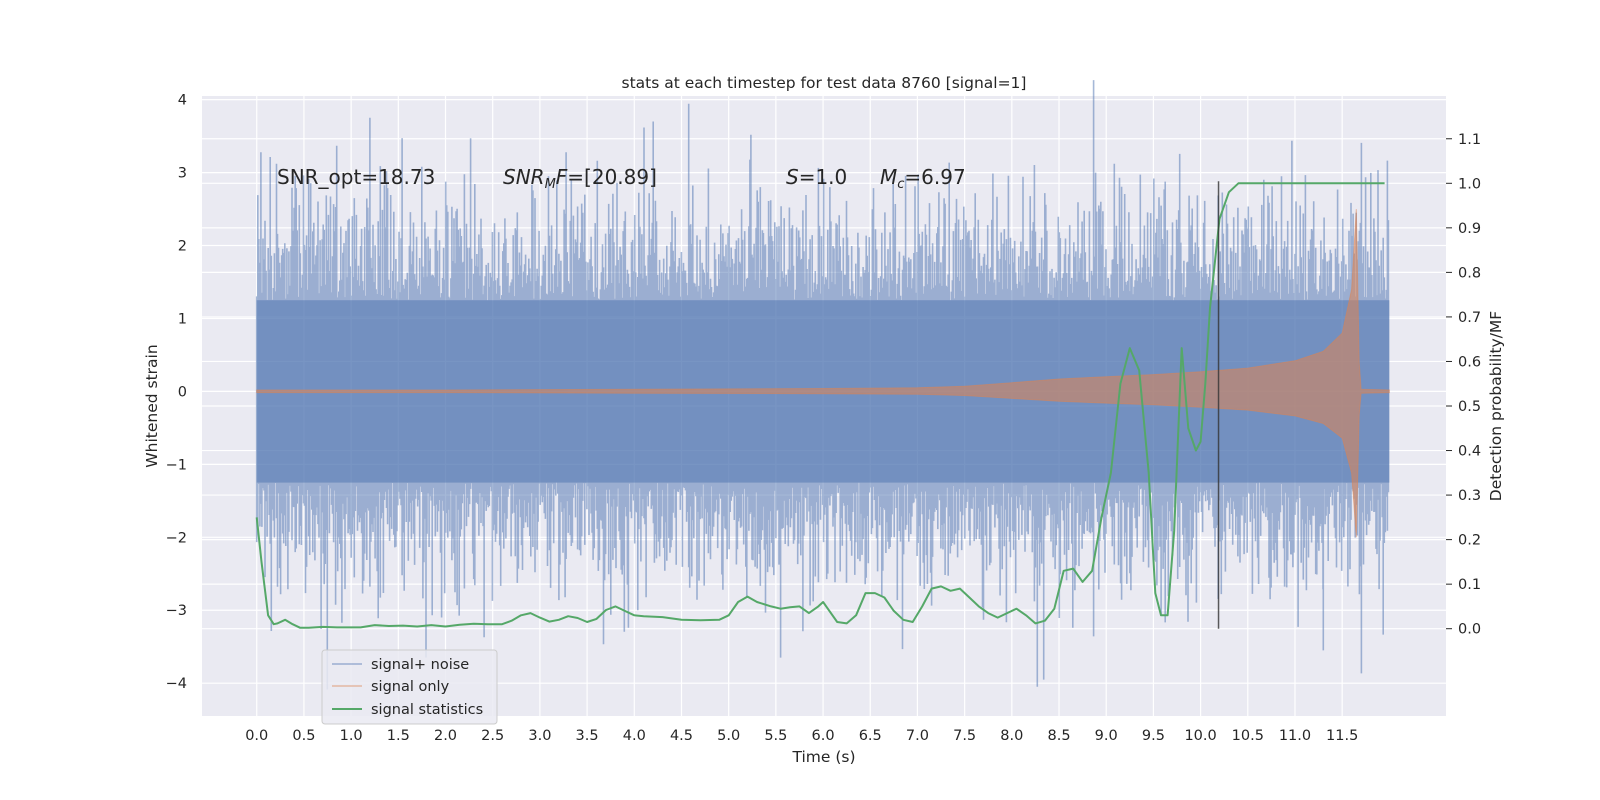 The image size is (1600, 800). I want to click on y-axis-right-ticks: 1.1 1.0 0.9 0.8 0.7 0.6 0.5 0.4 0.3 0.2 0.1 0.0, so click(1463, 385).